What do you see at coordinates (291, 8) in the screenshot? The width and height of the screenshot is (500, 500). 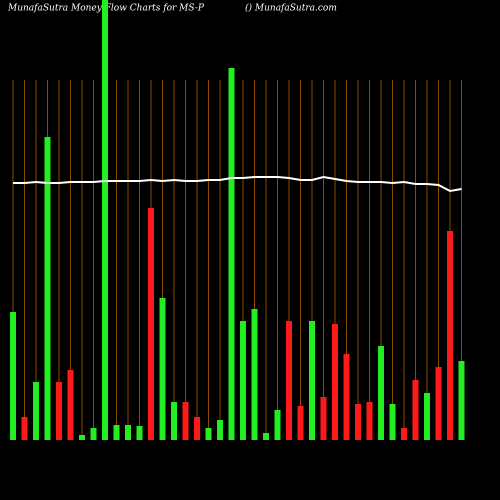 I see `chart-subtitle: () MunafaSutra.com` at bounding box center [291, 8].